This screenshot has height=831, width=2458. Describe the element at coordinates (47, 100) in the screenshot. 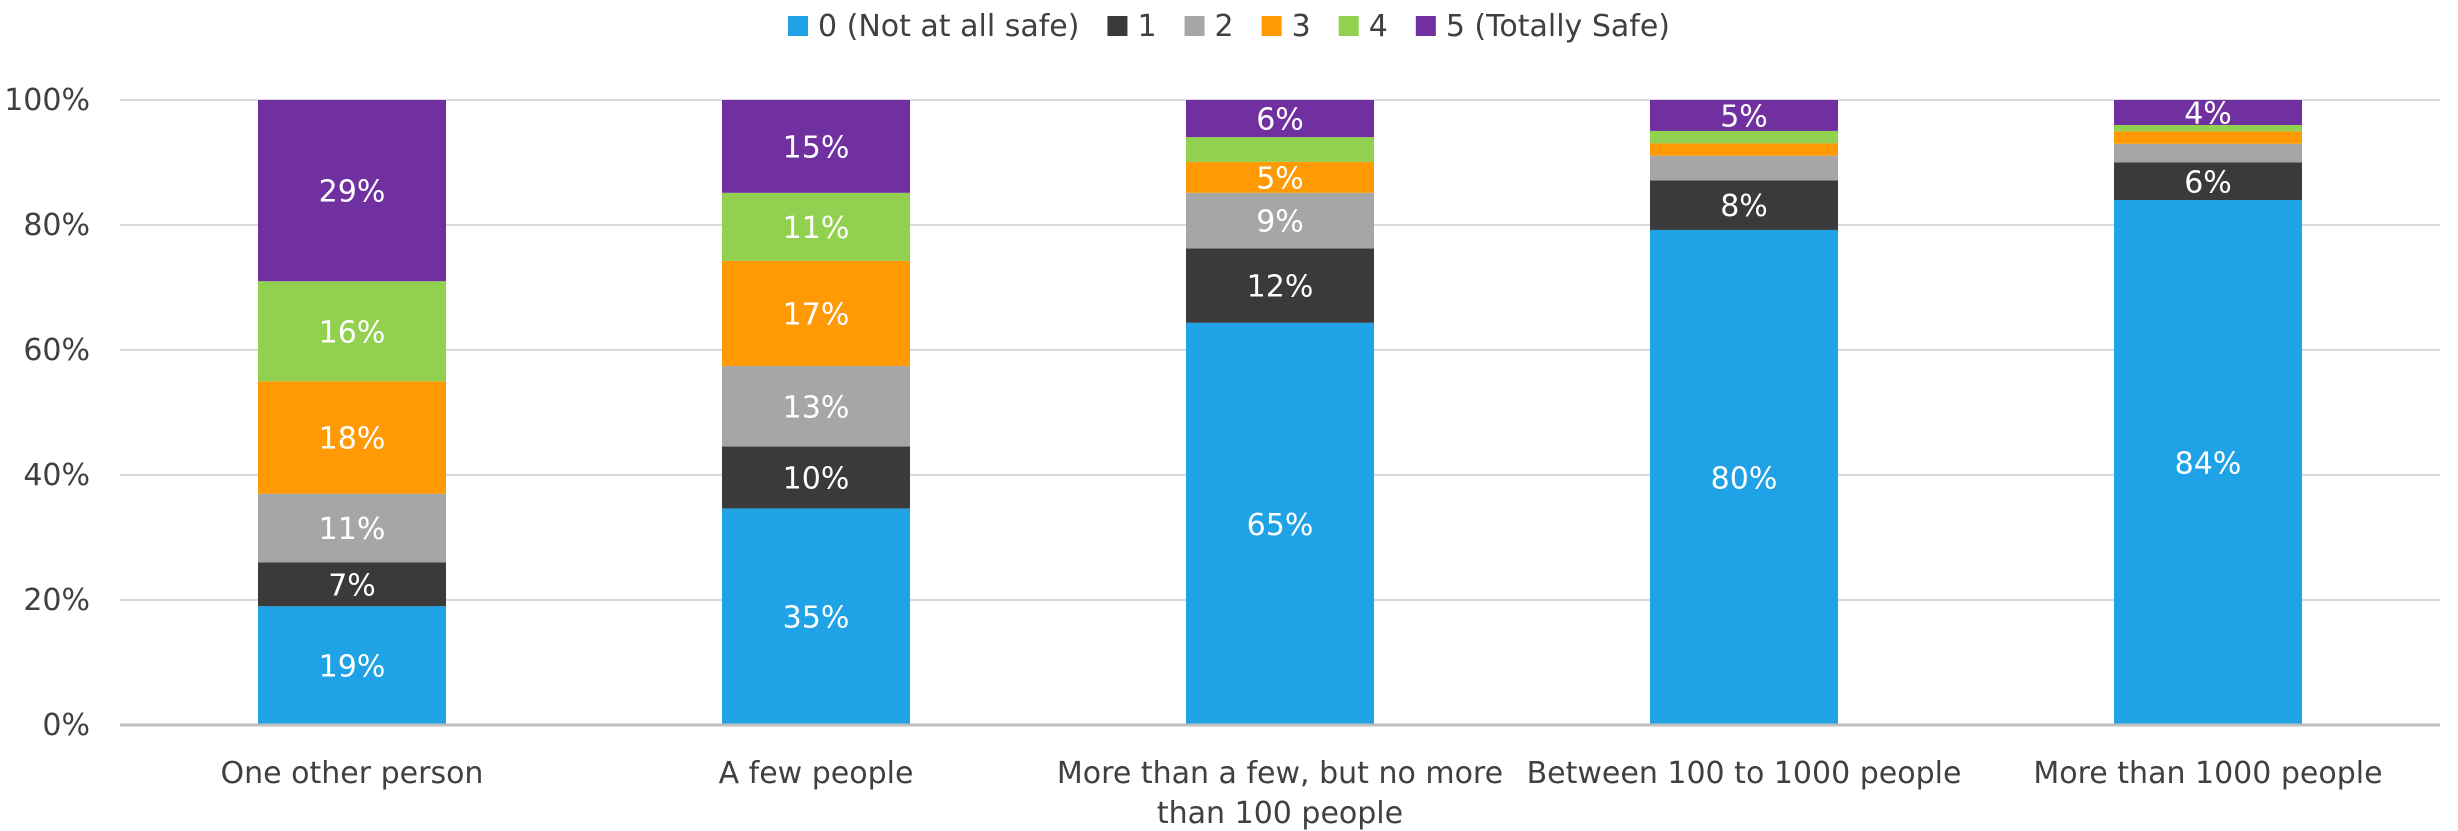

I see `y-tick-label: 100%` at that location.